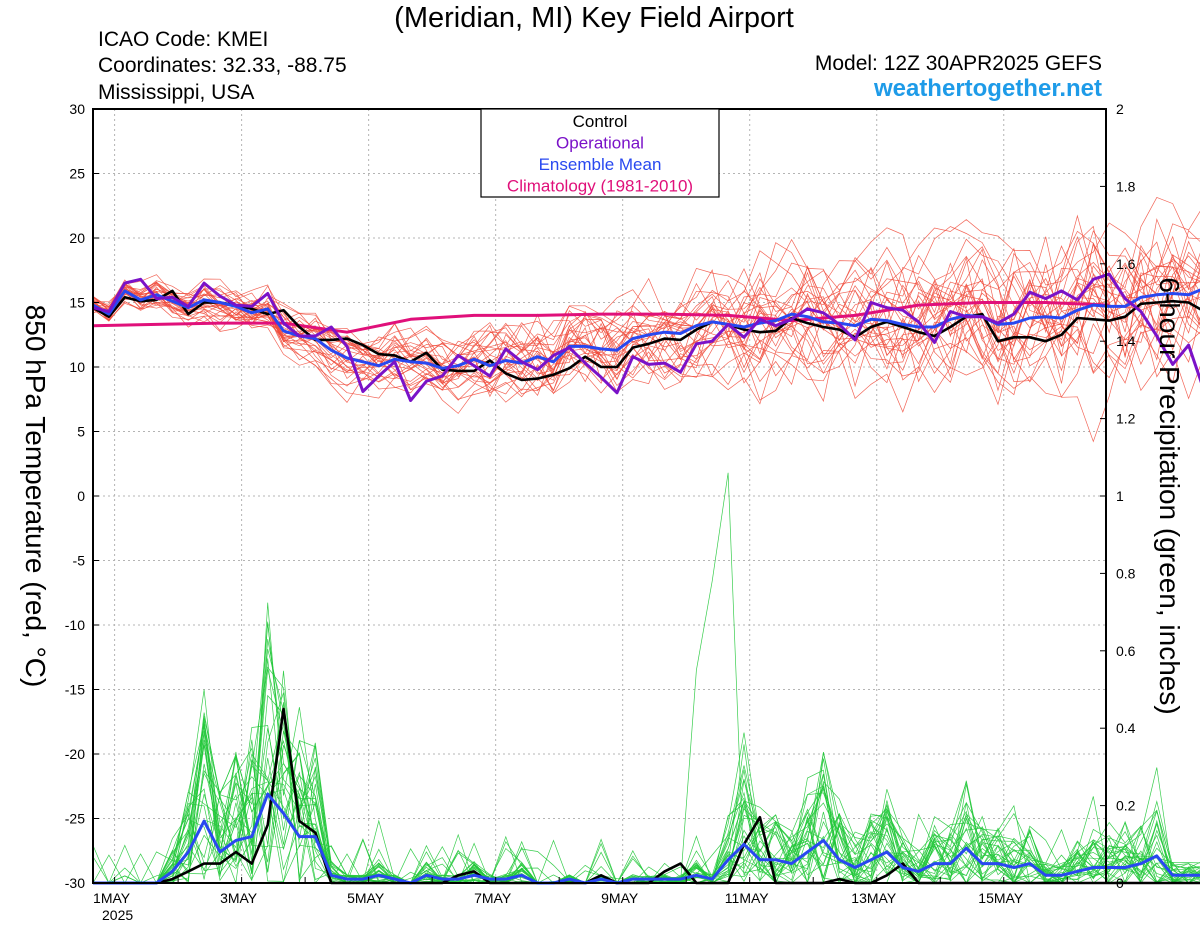 This screenshot has height=927, width=1200. Describe the element at coordinates (222, 65) in the screenshot. I see `coordinates-label: Coordinates: 32.33, -88.75` at that location.